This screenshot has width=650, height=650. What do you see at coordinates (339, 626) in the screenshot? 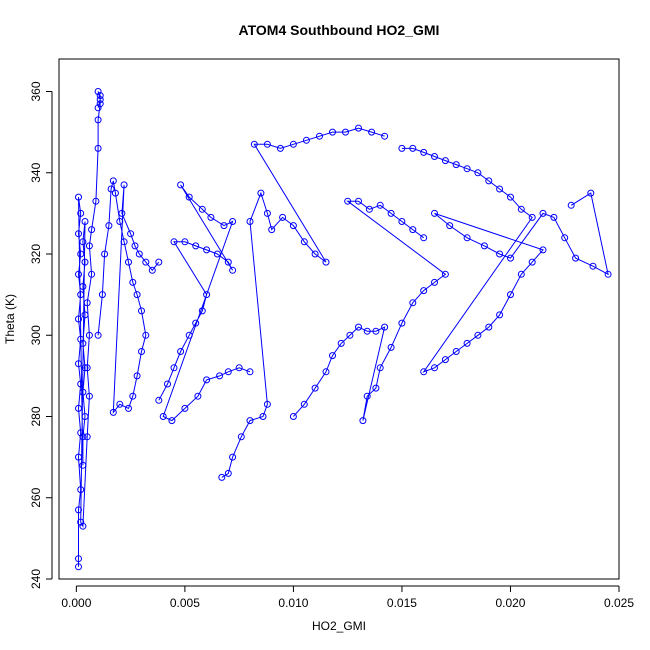
I see `x-axis-label: HO2_GMI` at bounding box center [339, 626].